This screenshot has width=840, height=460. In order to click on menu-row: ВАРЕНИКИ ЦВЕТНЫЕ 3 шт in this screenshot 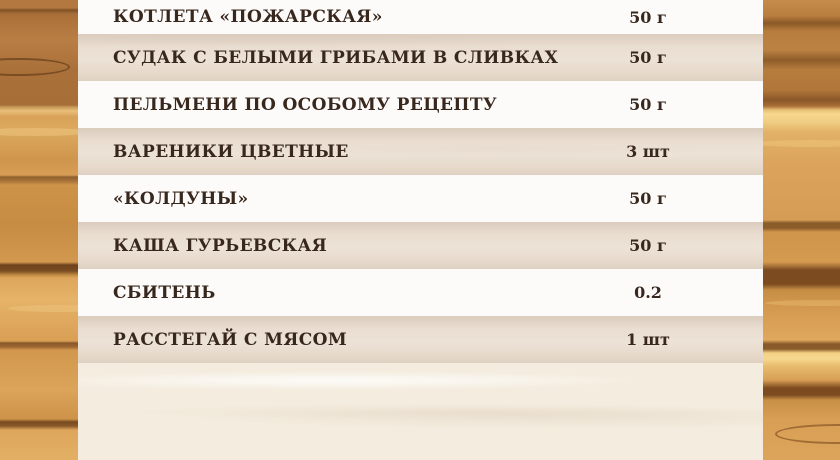, I will do `click(420, 151)`.